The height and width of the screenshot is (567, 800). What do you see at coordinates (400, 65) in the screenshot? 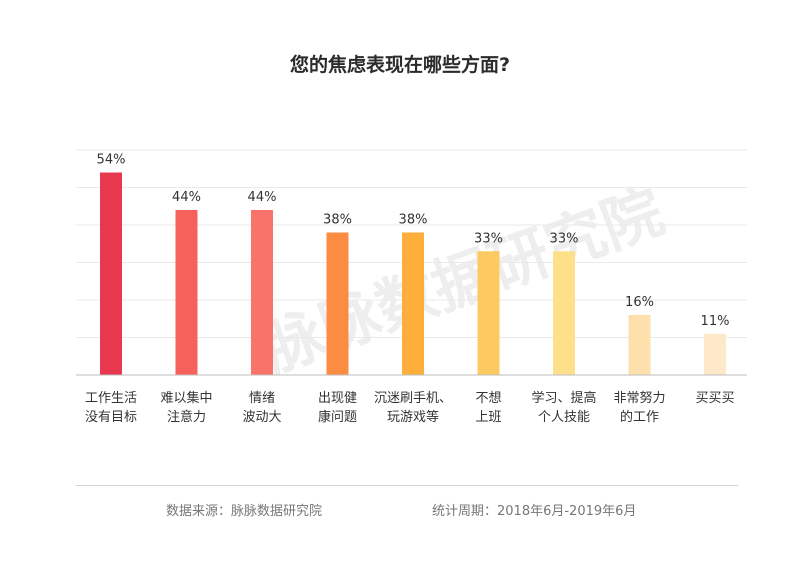
I see `chart-title: 您的焦虑表现在哪些方面?` at bounding box center [400, 65].